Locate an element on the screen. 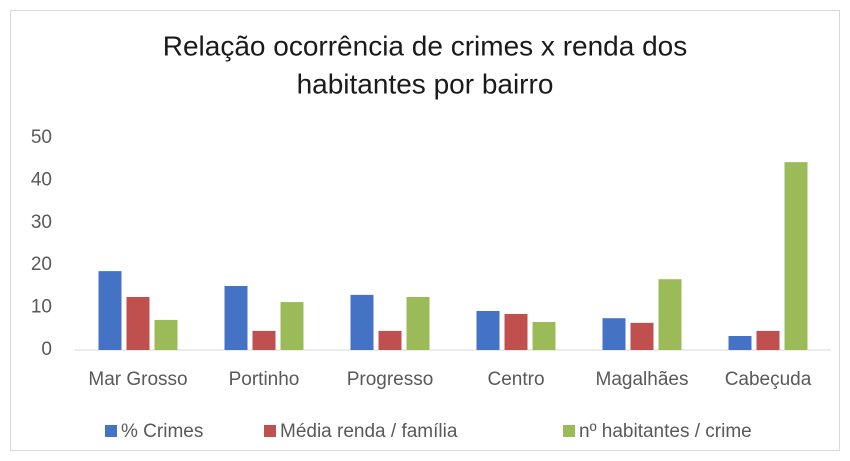 The width and height of the screenshot is (850, 461). y-tick-label: 30 is located at coordinates (41, 222).